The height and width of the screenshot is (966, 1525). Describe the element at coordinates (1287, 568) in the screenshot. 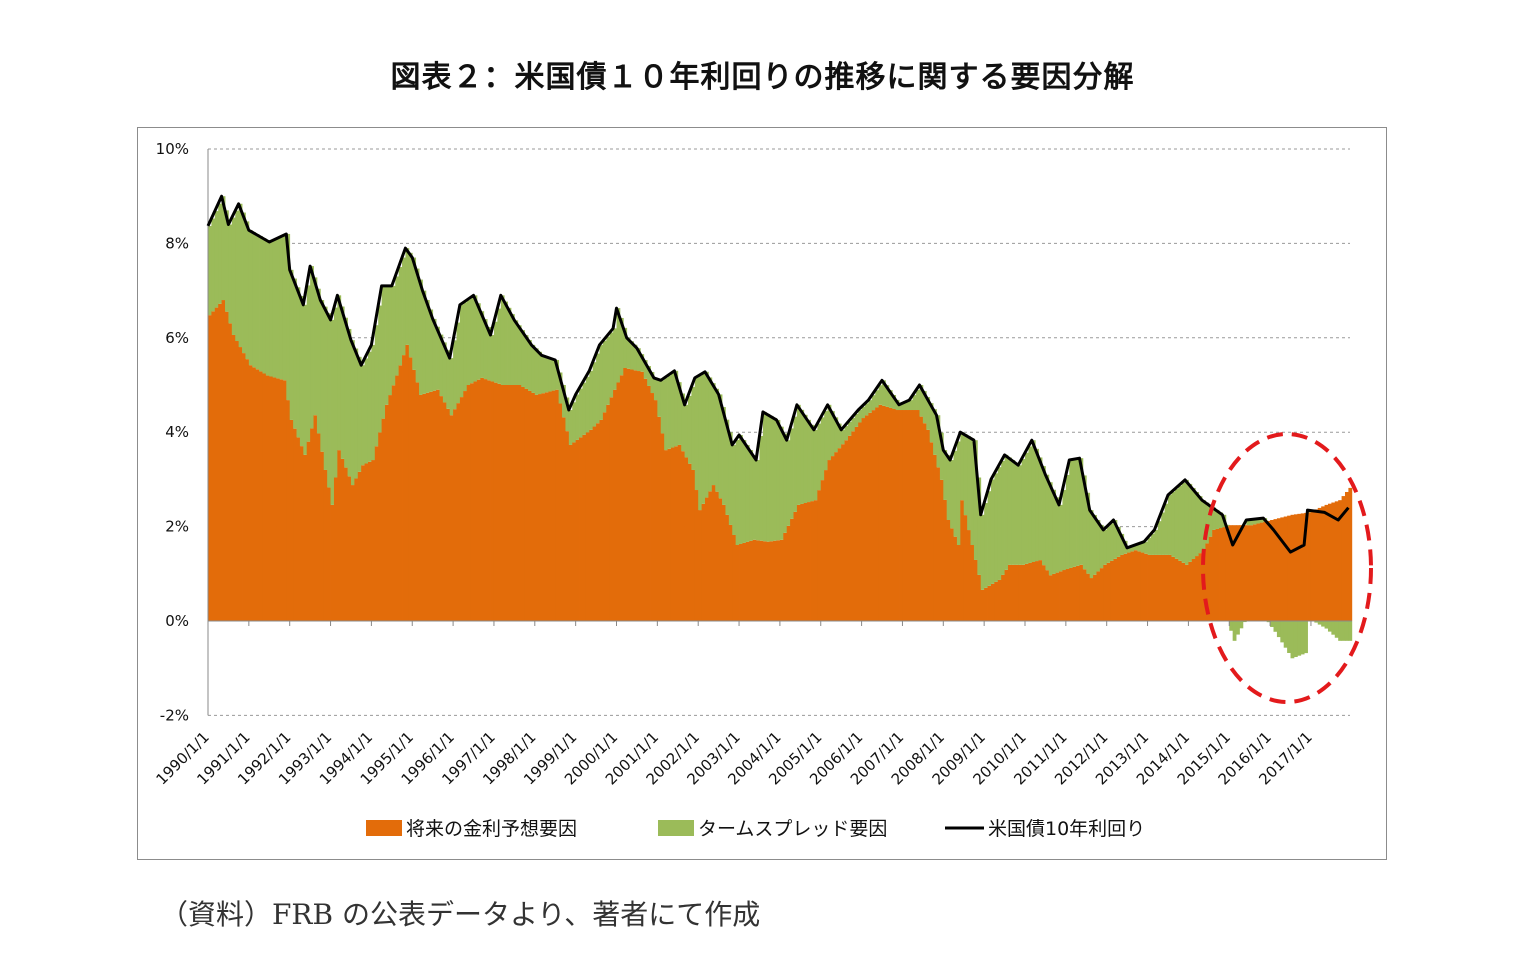

I see `highlight-ellipse` at that location.